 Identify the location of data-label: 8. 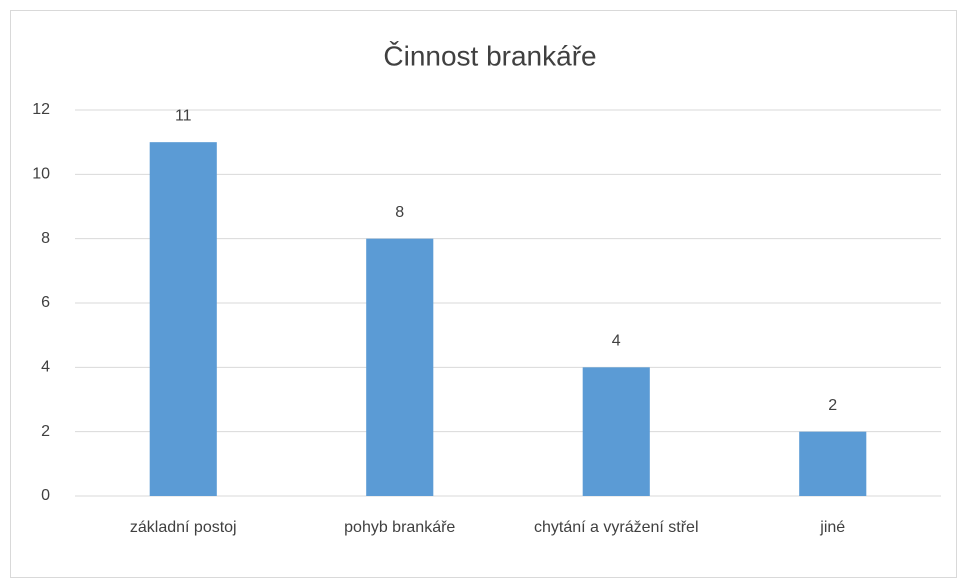
(399, 212).